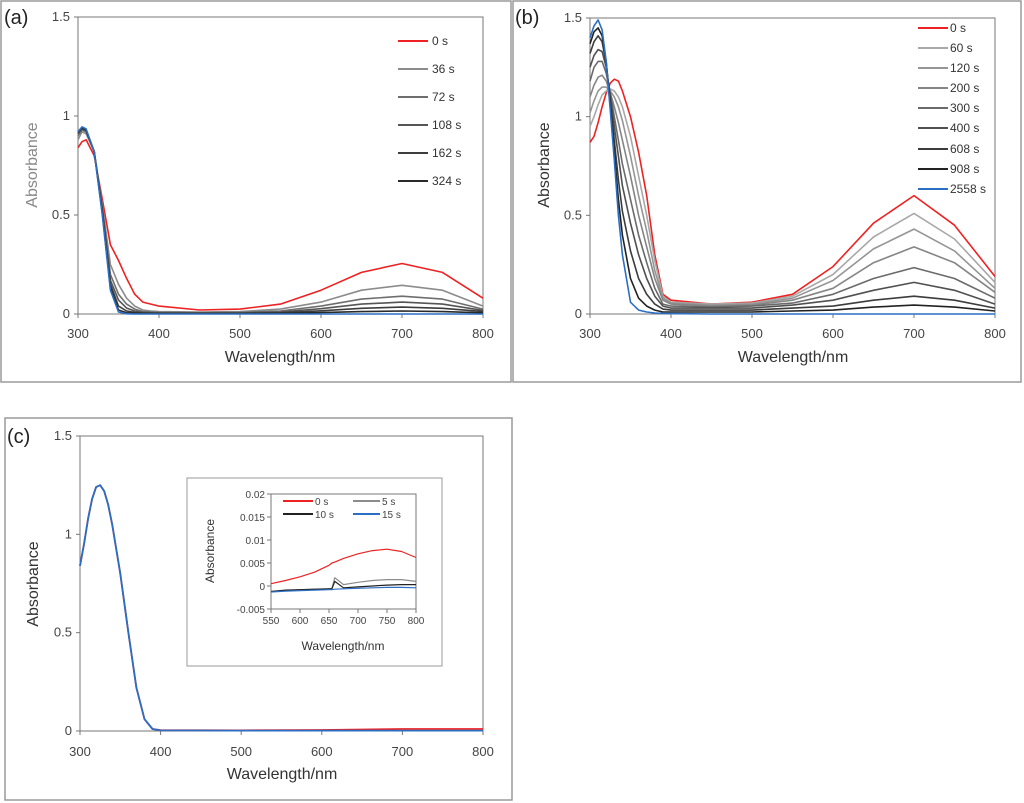 This screenshot has height=803, width=1024. Describe the element at coordinates (416, 621) in the screenshot. I see `panel-inset-xtick-label: 800` at that location.